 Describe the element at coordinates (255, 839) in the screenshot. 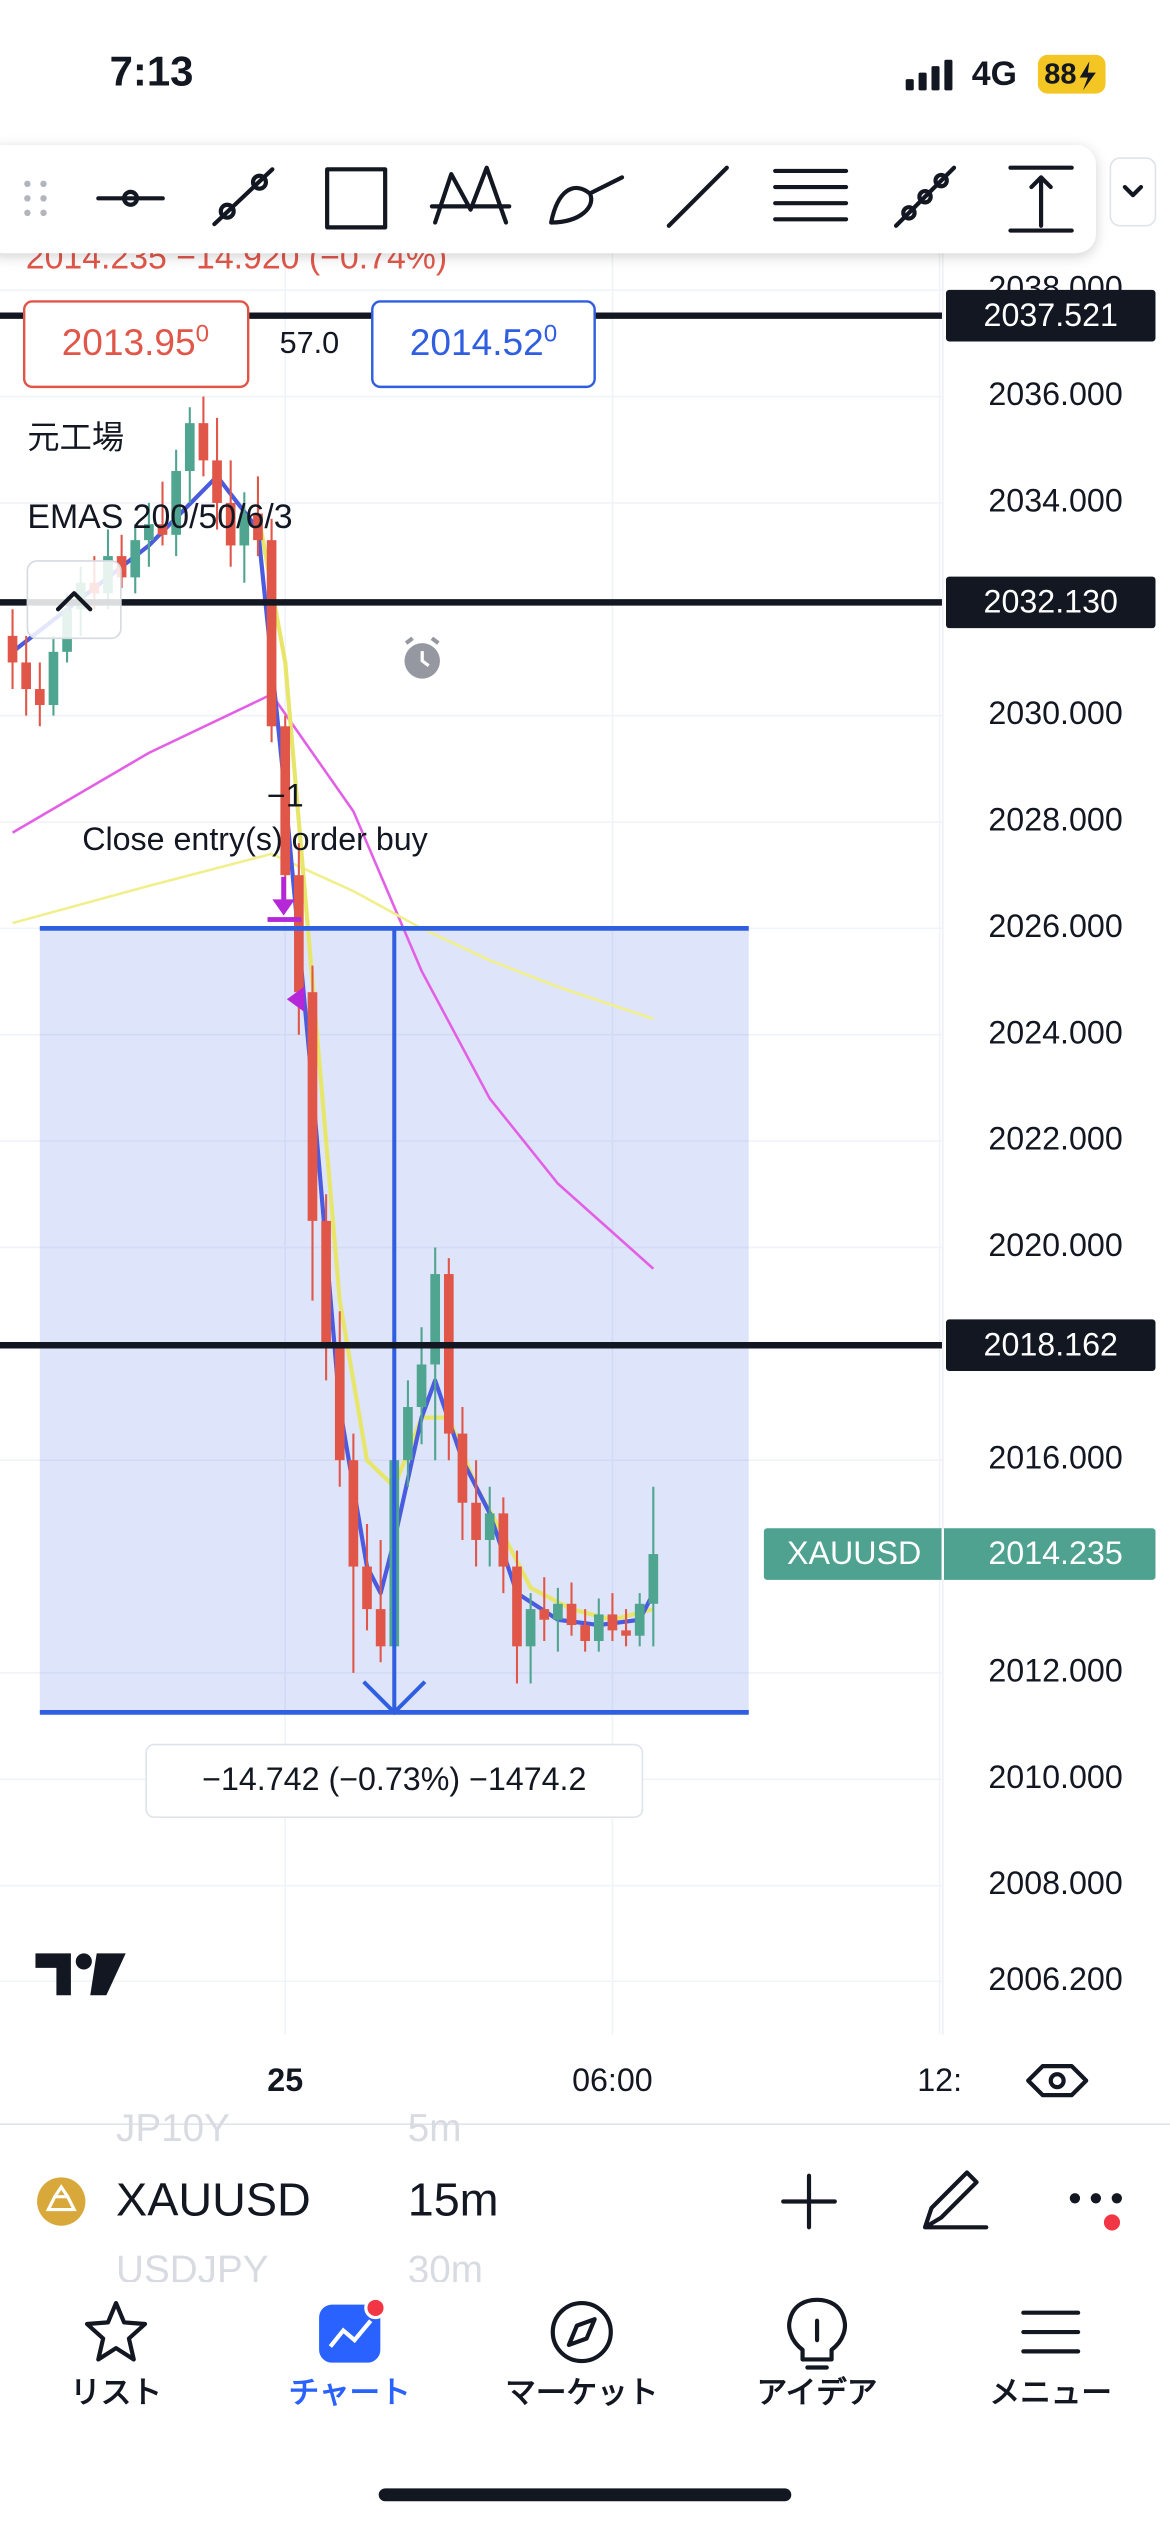

I see `order-label: Close entry(s) order buy` at that location.